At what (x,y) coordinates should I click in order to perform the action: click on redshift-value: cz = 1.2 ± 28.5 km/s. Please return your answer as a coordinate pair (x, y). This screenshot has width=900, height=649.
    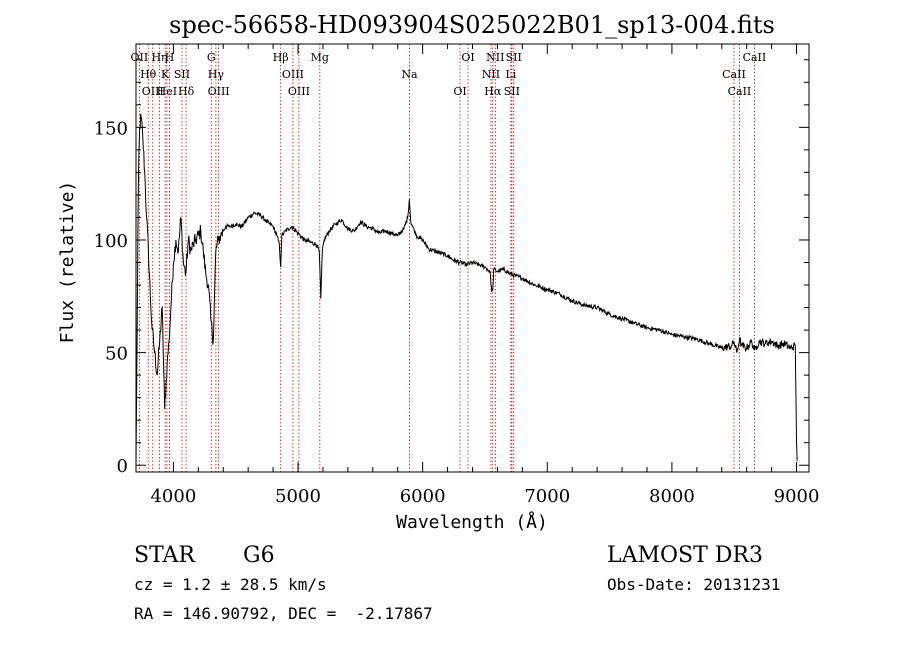
    Looking at the image, I should click on (230, 584).